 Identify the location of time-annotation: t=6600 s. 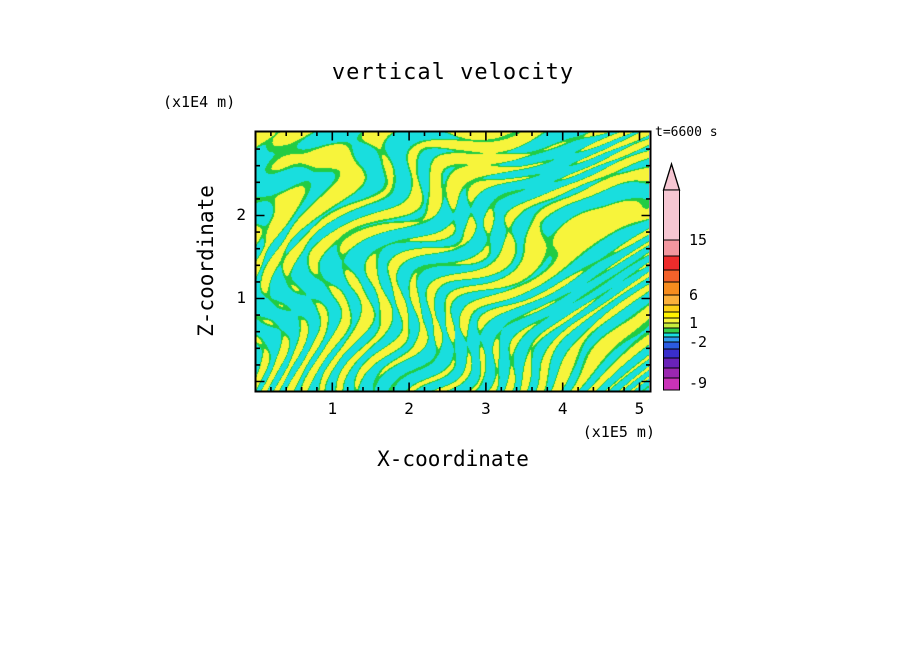
(686, 132).